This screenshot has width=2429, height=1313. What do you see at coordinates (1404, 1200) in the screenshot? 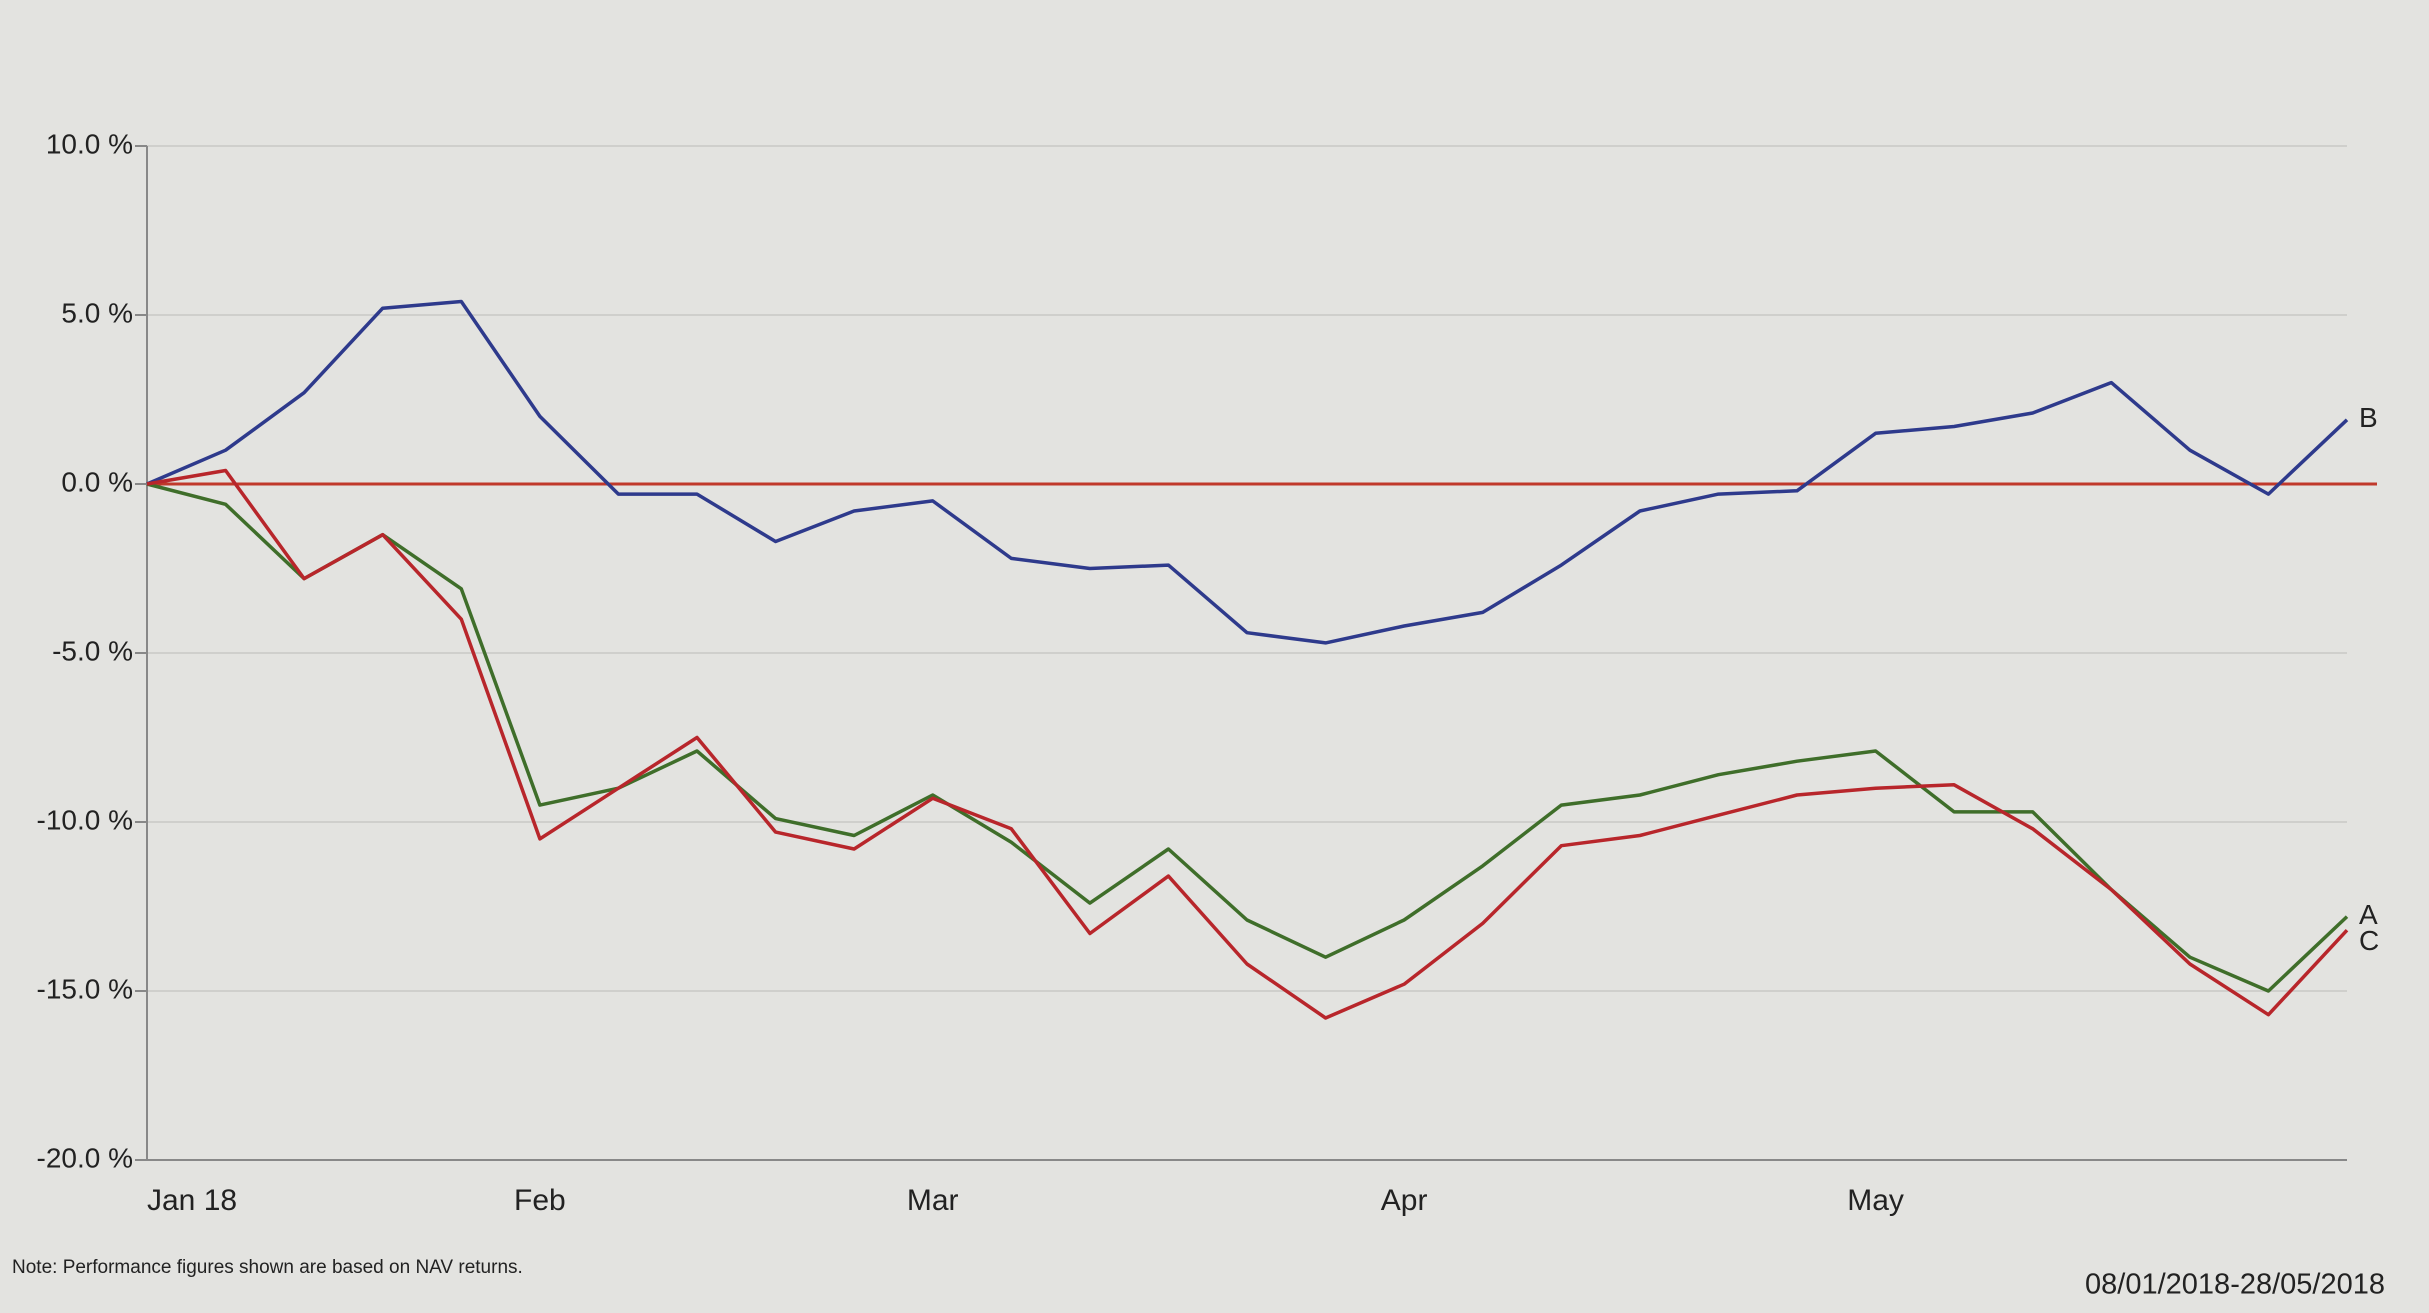
I see `x-tick-label: Apr` at bounding box center [1404, 1200].